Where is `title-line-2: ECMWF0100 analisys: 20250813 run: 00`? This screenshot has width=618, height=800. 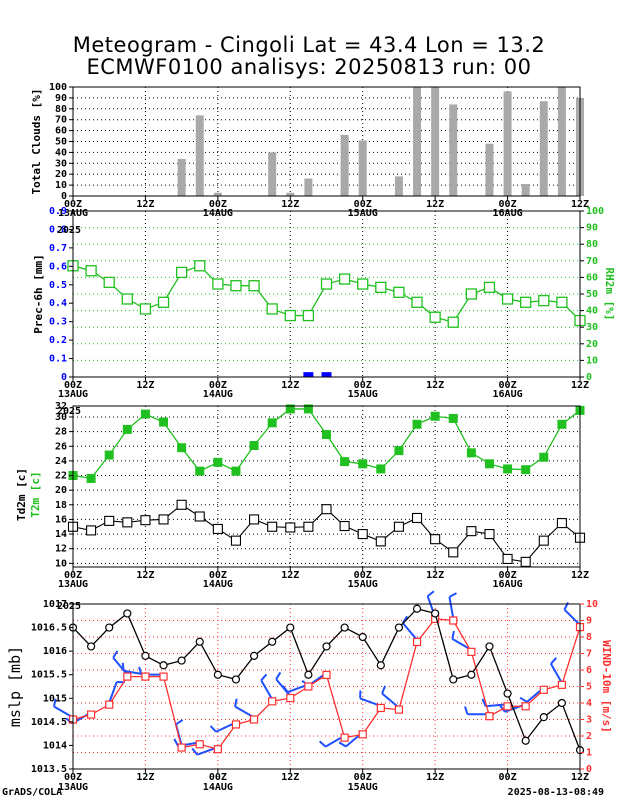
title-line-2: ECMWF0100 analisys: 20250813 run: 00 is located at coordinates (309, 67).